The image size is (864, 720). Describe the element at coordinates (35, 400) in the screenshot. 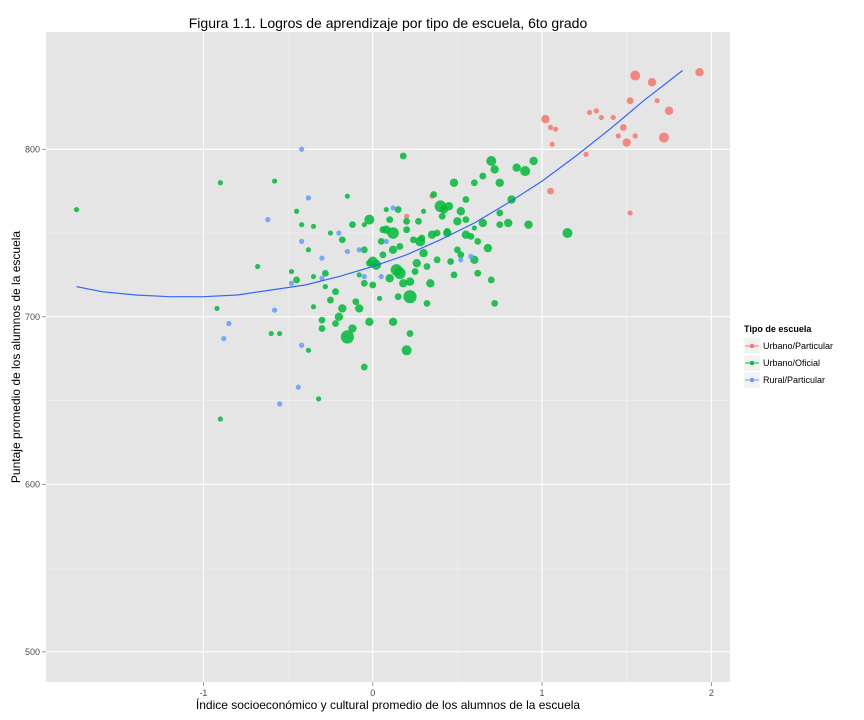

I see `y-axis-ticks: 500 600 700 800` at that location.